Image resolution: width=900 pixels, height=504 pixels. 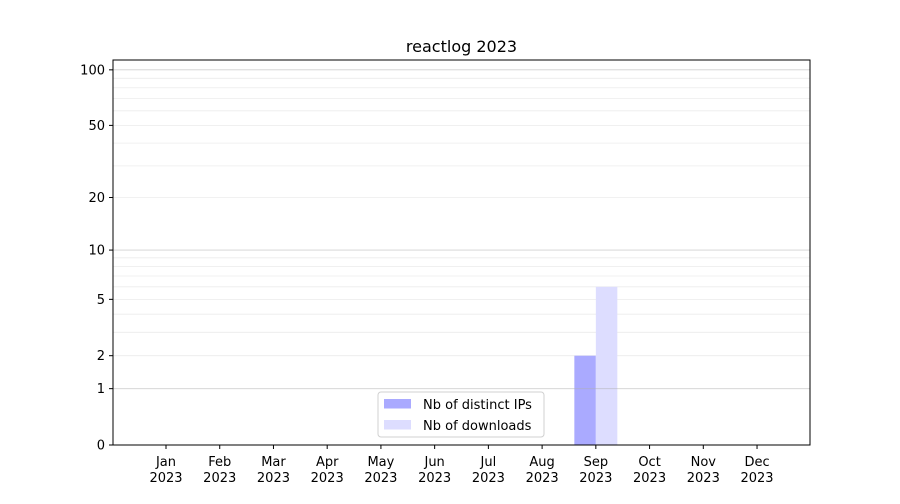 I want to click on legend-label: Nb of downloads, so click(x=477, y=426).